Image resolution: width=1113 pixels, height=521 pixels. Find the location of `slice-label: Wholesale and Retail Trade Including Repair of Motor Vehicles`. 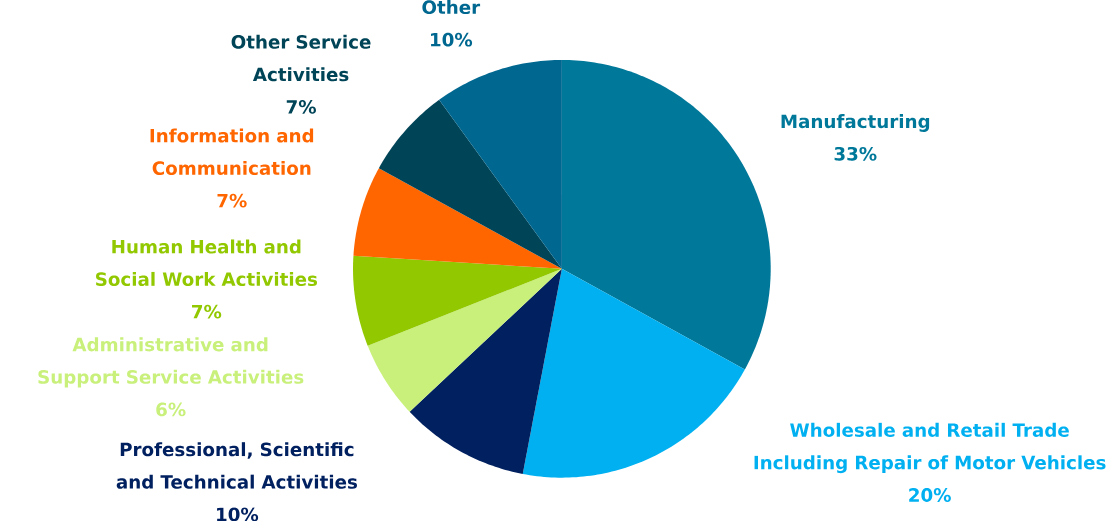

slice-label: Wholesale and Retail Trade Including Repair of Motor Vehicles is located at coordinates (930, 447).